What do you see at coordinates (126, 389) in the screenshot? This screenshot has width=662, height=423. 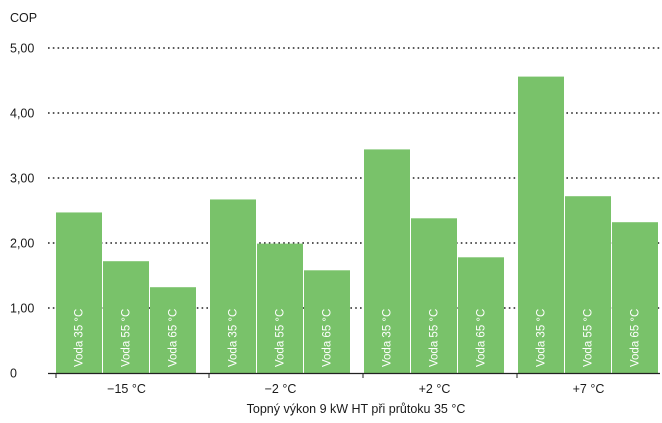 I see `x-tick-label: −15 °C` at bounding box center [126, 389].